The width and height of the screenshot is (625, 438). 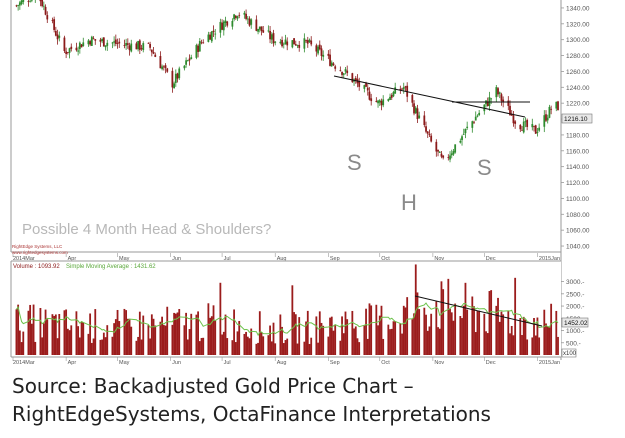 What do you see at coordinates (335, 259) in the screenshot?
I see `month-label: Sep` at bounding box center [335, 259].